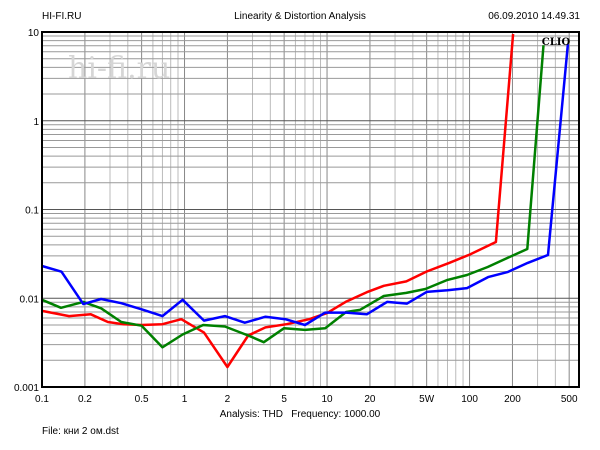  I want to click on y-tick-label: 0.01, so click(30, 299).